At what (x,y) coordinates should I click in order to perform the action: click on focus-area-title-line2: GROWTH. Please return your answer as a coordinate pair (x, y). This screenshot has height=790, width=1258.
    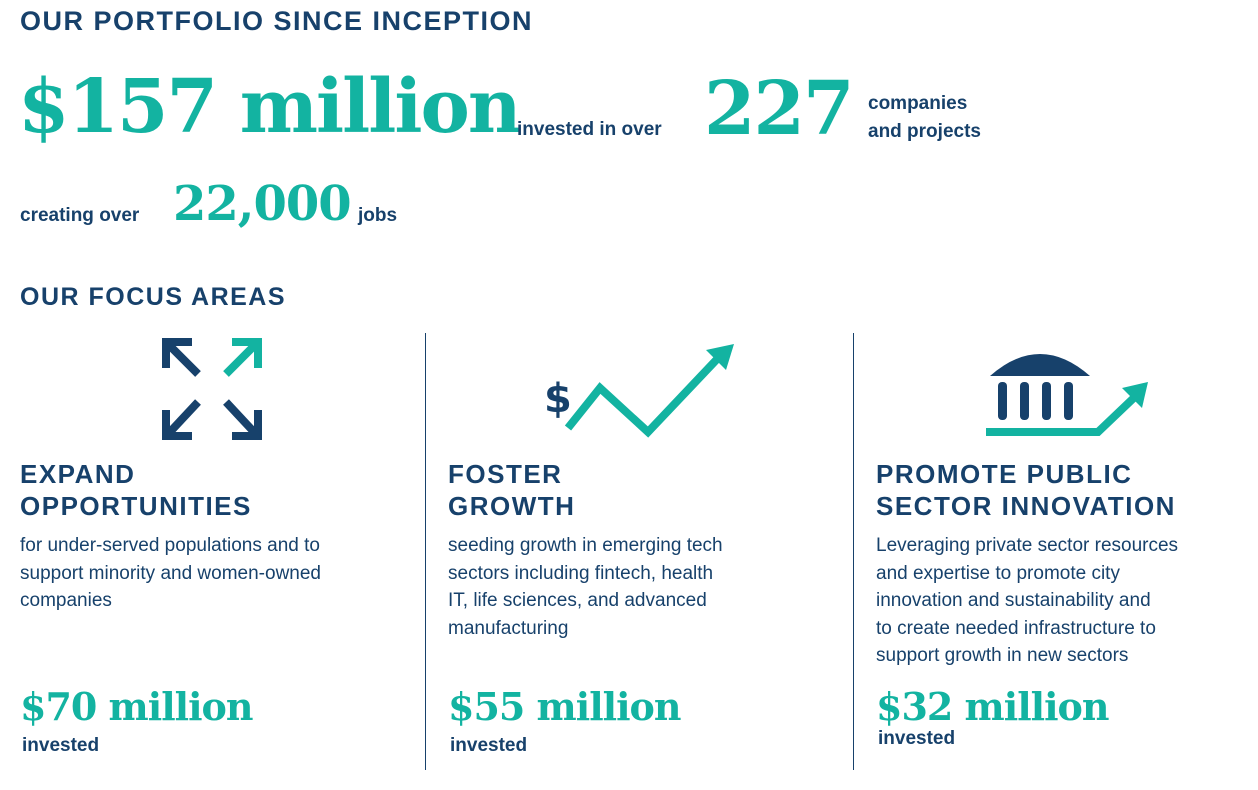
    Looking at the image, I should click on (512, 506).